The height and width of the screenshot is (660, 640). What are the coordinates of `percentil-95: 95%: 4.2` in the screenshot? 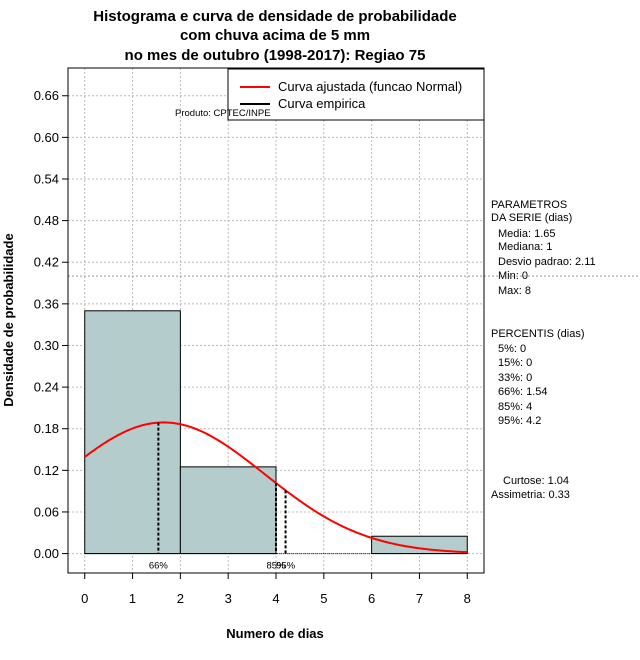 It's located at (519, 421).